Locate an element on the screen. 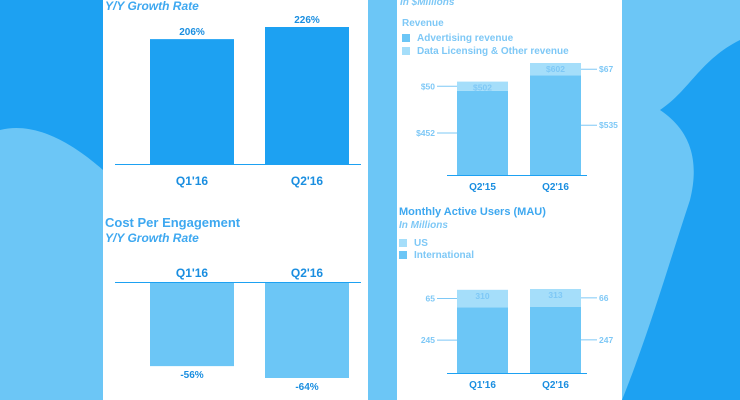  revenue-total-label-0: $502 is located at coordinates (482, 88).